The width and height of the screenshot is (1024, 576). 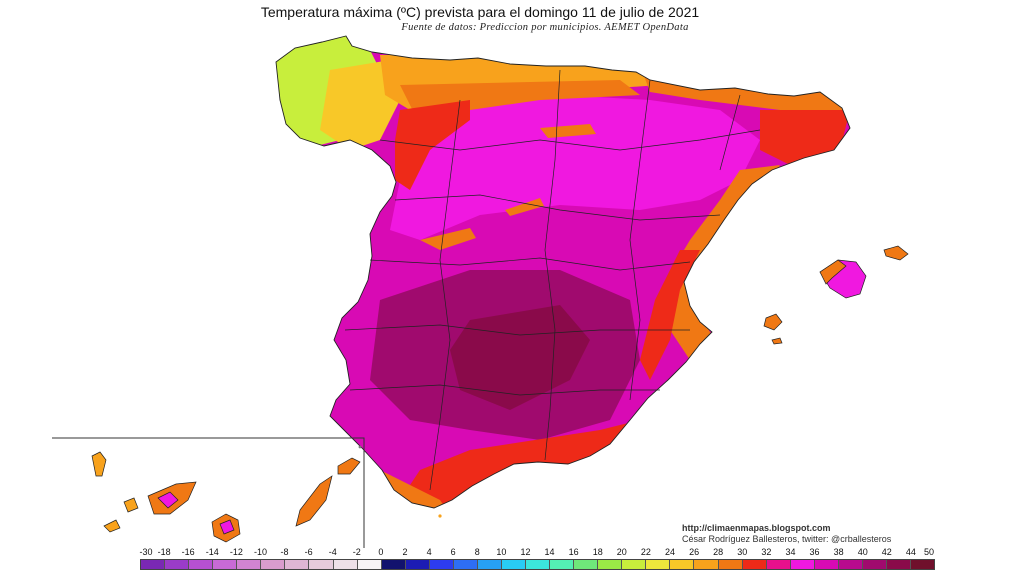 What do you see at coordinates (670, 315) in the screenshot?
I see `zone-east-coast-red` at bounding box center [670, 315].